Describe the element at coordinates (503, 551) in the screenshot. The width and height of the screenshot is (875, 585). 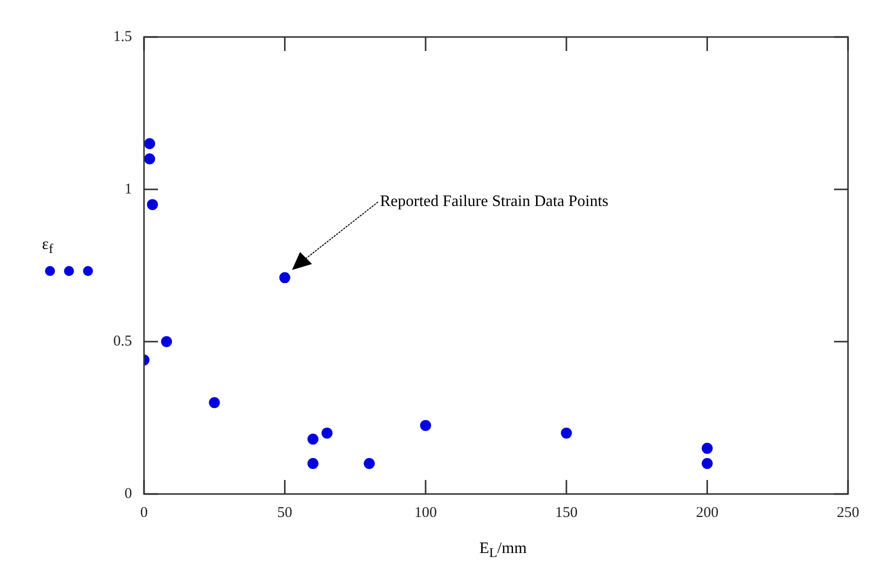
I see `x-axis-title: E$_{L}$/mm` at that location.